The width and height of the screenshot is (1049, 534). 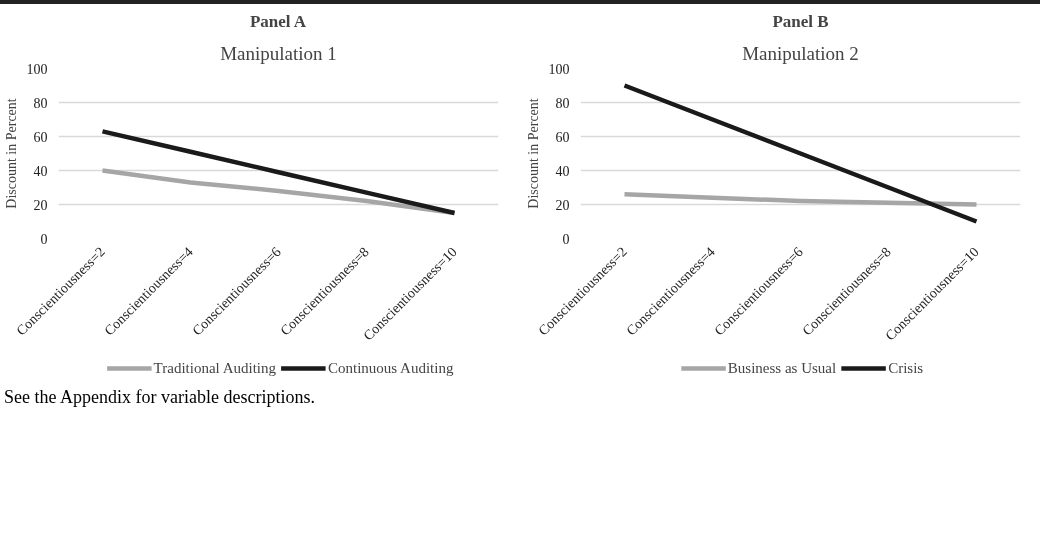 I want to click on chart-subtitle: Manipulation 2, so click(x=800, y=53).